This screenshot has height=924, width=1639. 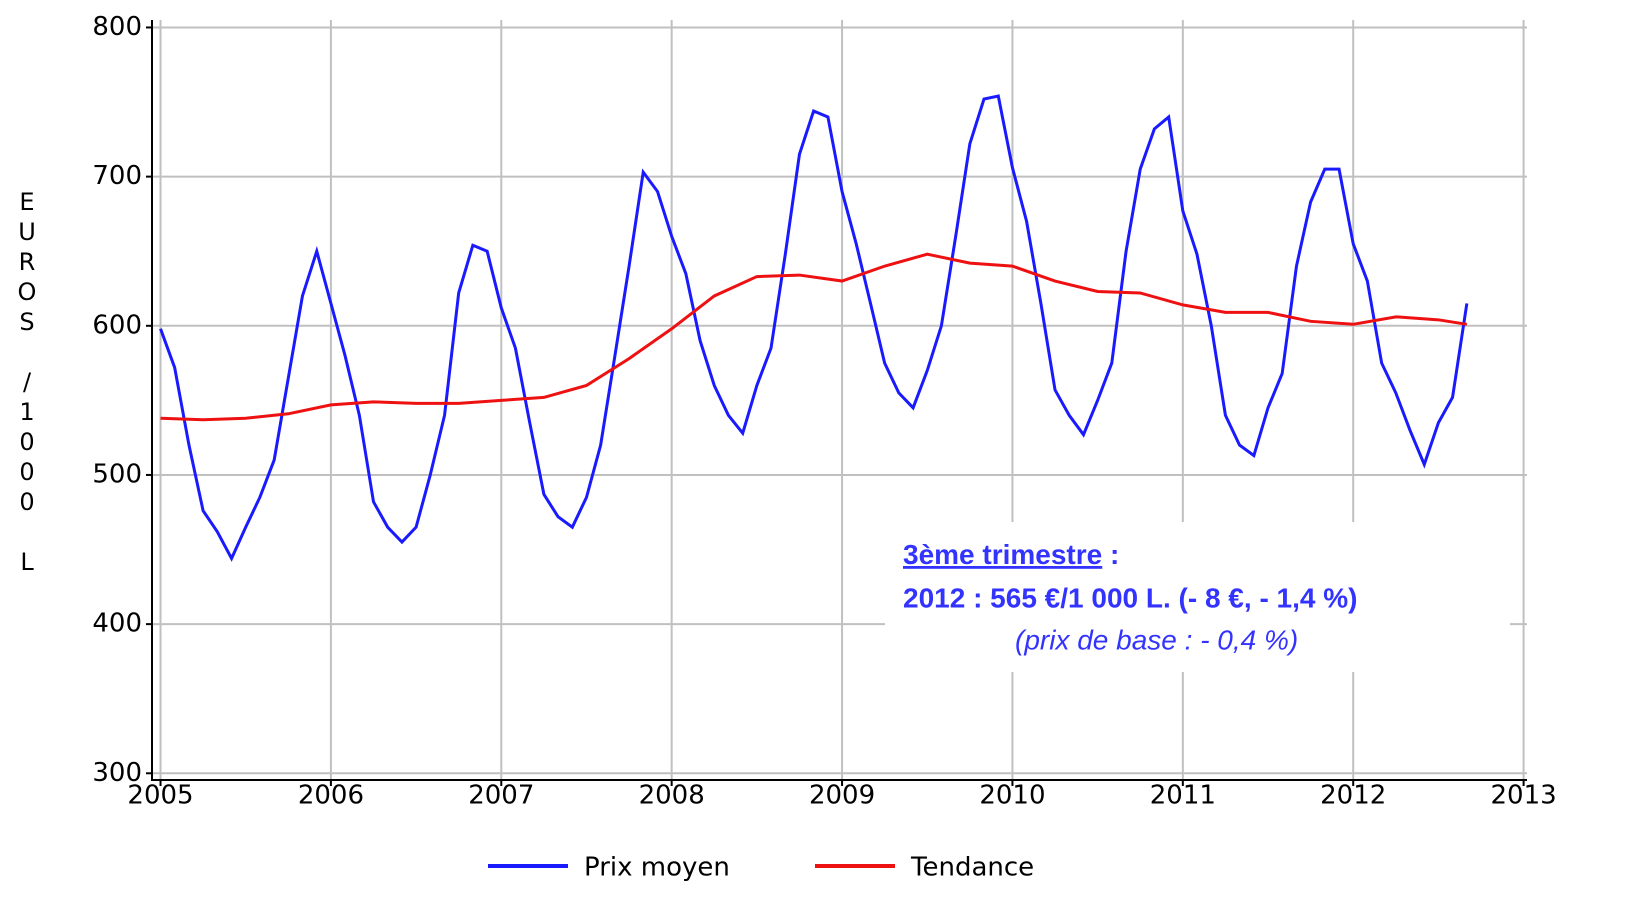 What do you see at coordinates (657, 868) in the screenshot?
I see `legend-label: Prix moyen` at bounding box center [657, 868].